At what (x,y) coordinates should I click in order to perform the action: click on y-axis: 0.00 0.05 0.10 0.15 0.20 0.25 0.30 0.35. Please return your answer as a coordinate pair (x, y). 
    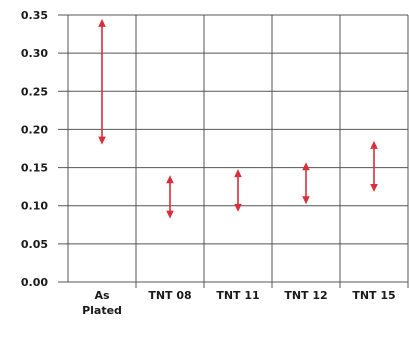
    Looking at the image, I should click on (34, 149).